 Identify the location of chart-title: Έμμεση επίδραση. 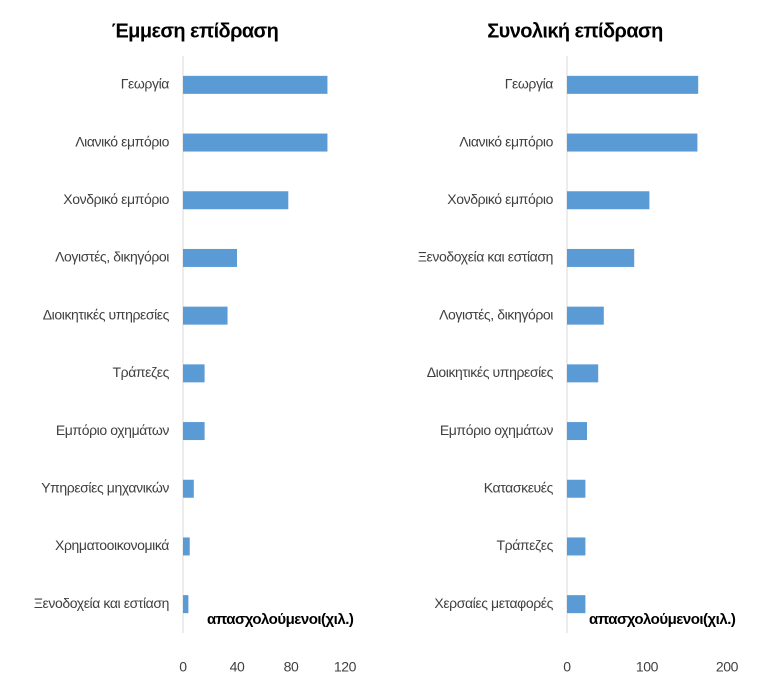
(195, 31).